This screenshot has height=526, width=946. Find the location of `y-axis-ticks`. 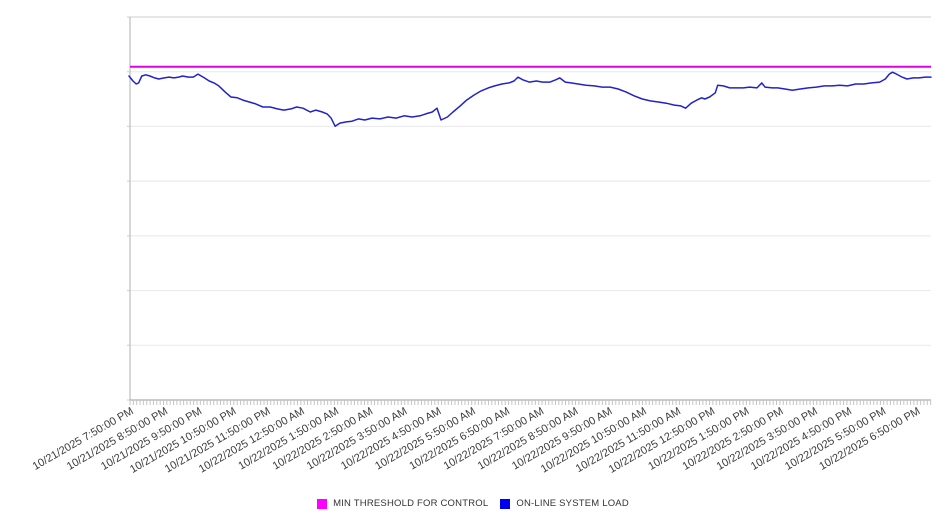

y-axis-ticks is located at coordinates (128, 208).